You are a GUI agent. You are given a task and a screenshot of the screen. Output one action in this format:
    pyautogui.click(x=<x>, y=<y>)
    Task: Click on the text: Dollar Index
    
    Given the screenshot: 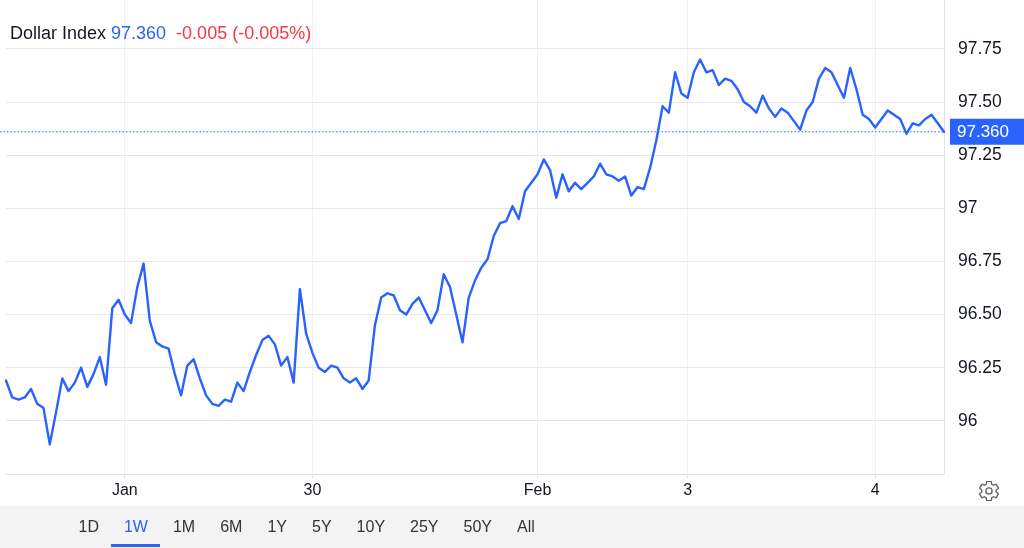 What is the action you would take?
    pyautogui.click(x=58, y=33)
    